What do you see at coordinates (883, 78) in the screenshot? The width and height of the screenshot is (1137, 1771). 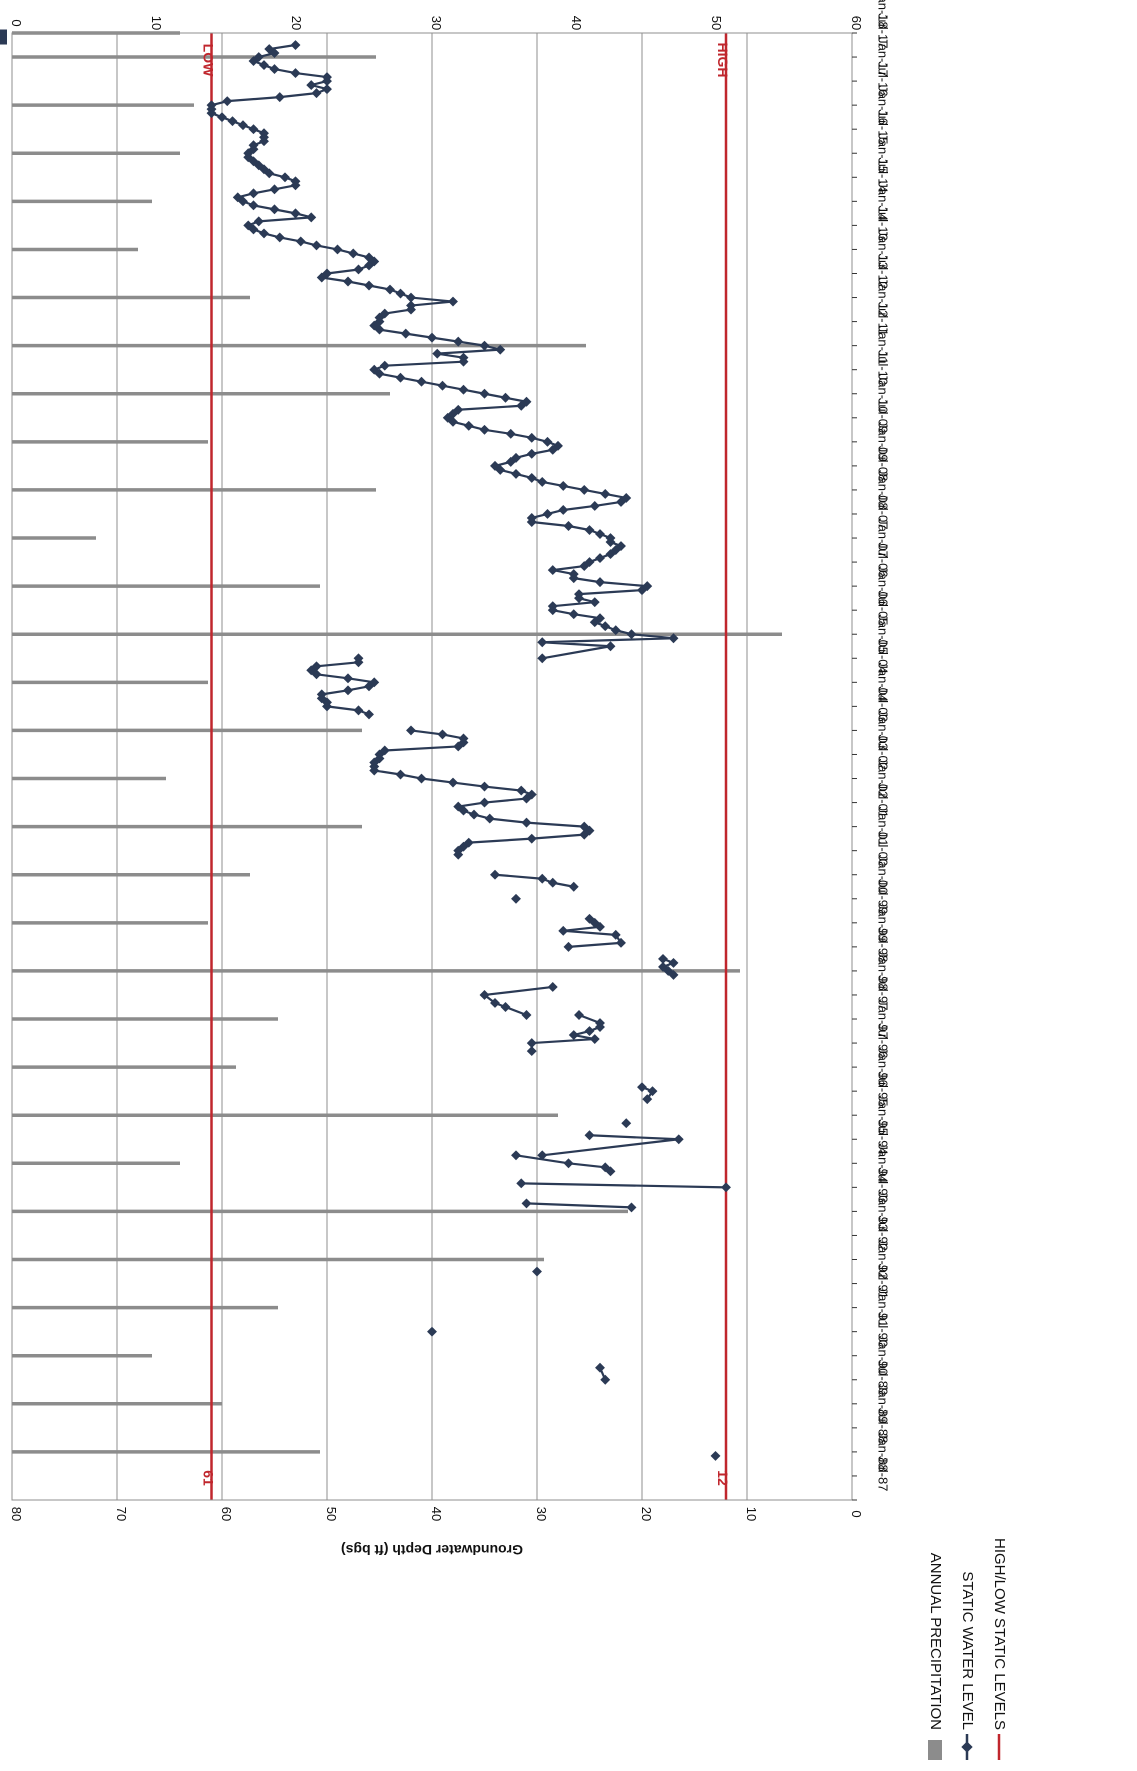 I see `time-tick-label: Jul-16` at bounding box center [883, 78].